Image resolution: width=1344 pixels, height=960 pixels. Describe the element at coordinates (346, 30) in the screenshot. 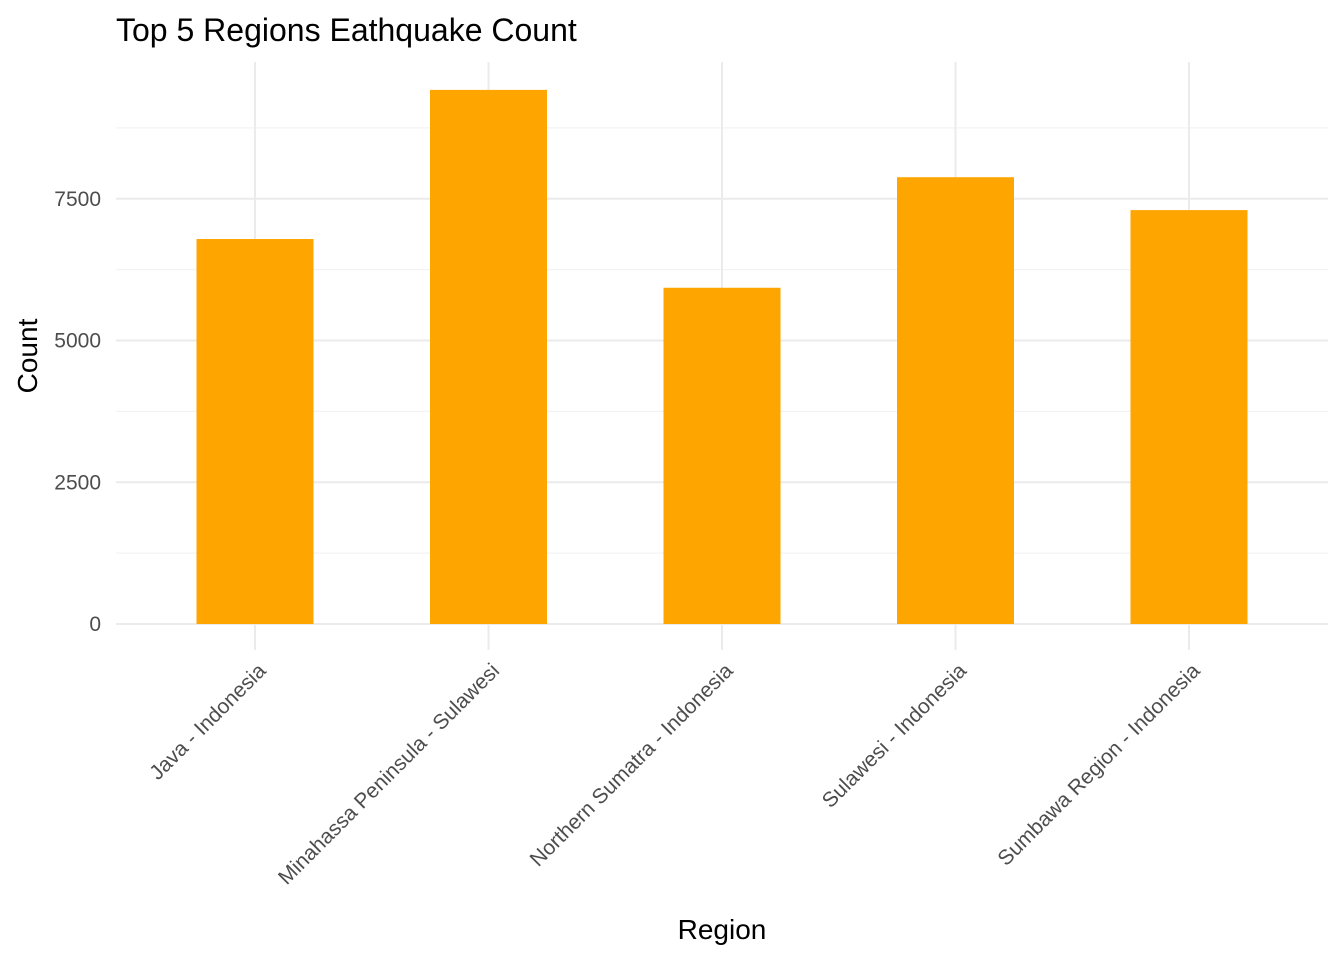

I see `chart-title: Top 5 Regions Eathquake Count` at that location.